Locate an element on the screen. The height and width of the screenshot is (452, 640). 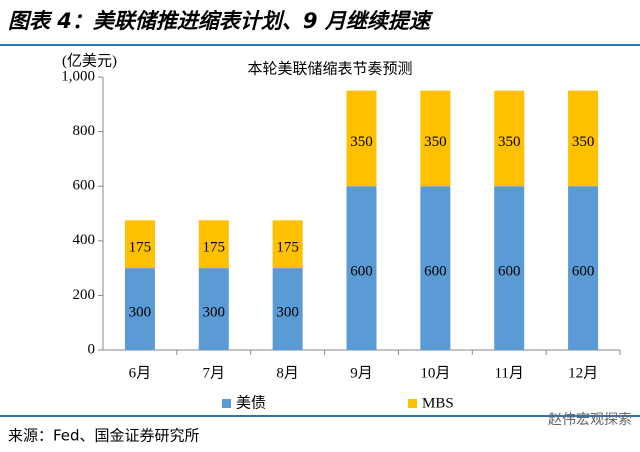
y-tick-label: 400 is located at coordinates (84, 240).